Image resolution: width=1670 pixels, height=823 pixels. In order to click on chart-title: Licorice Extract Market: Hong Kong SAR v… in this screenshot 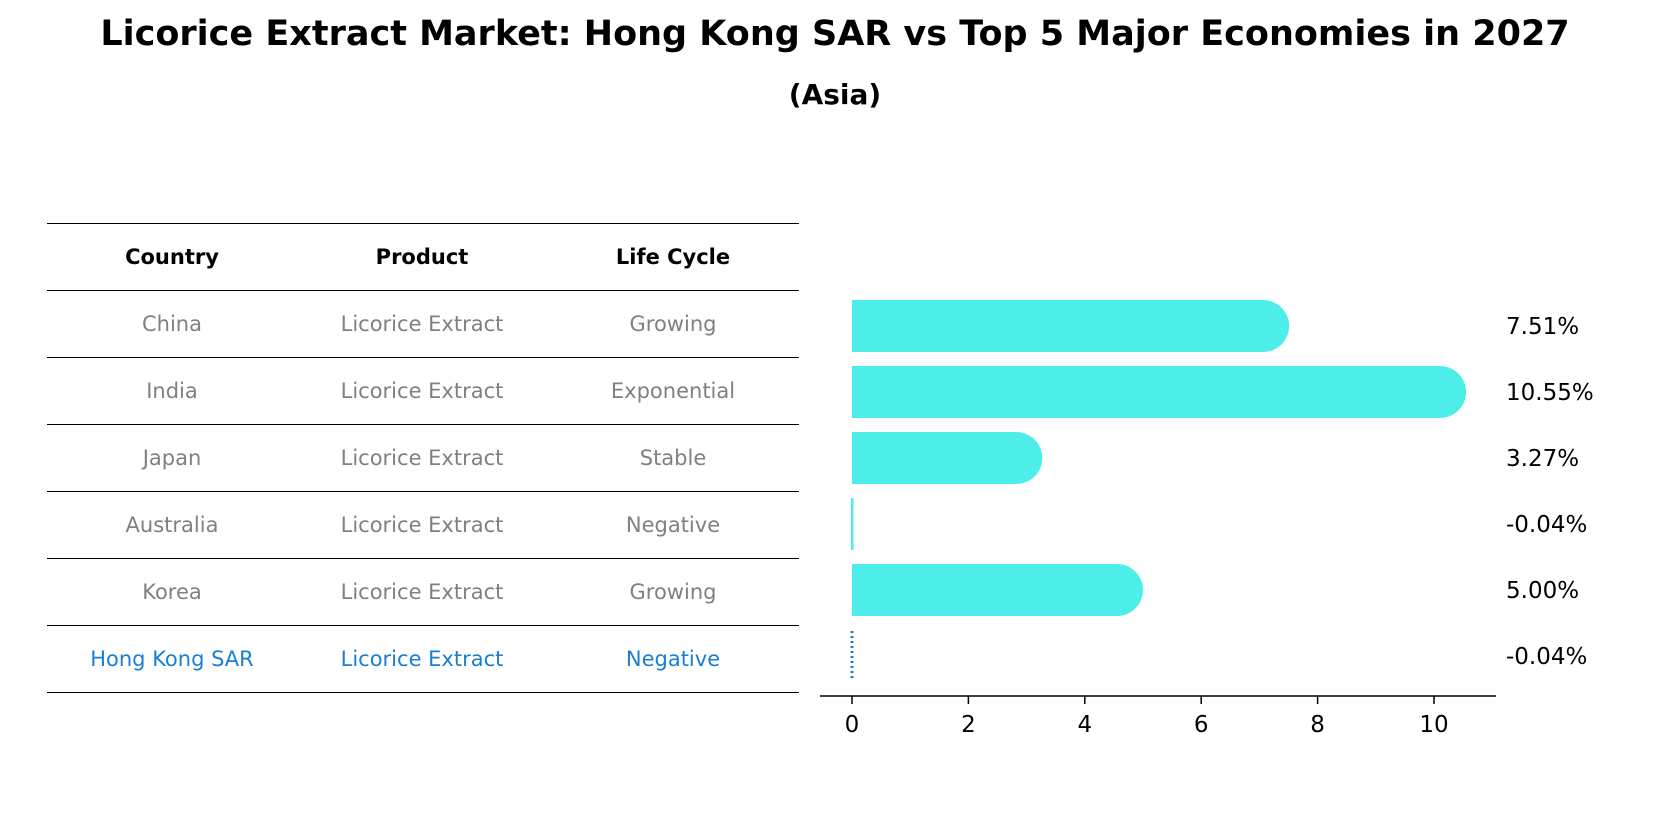, I will do `click(835, 34)`.